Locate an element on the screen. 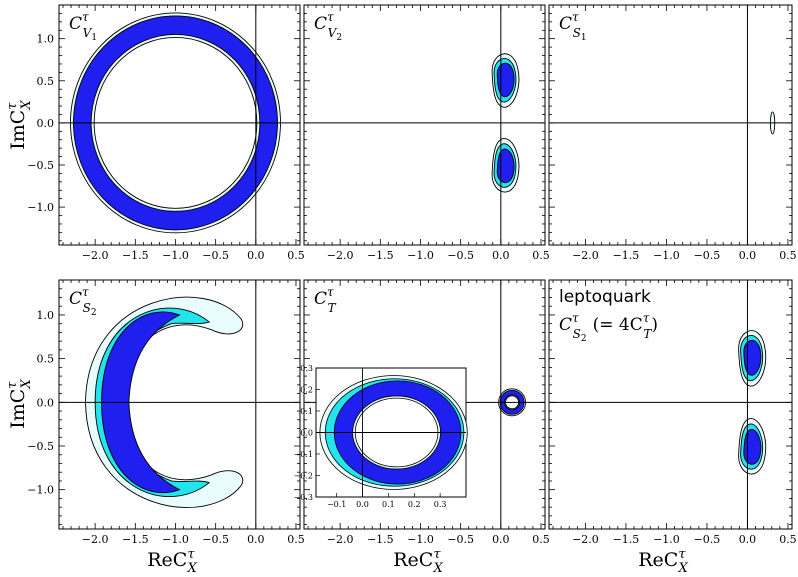 The image size is (798, 577). inset-x-tick-label: −0.1 is located at coordinates (336, 504).